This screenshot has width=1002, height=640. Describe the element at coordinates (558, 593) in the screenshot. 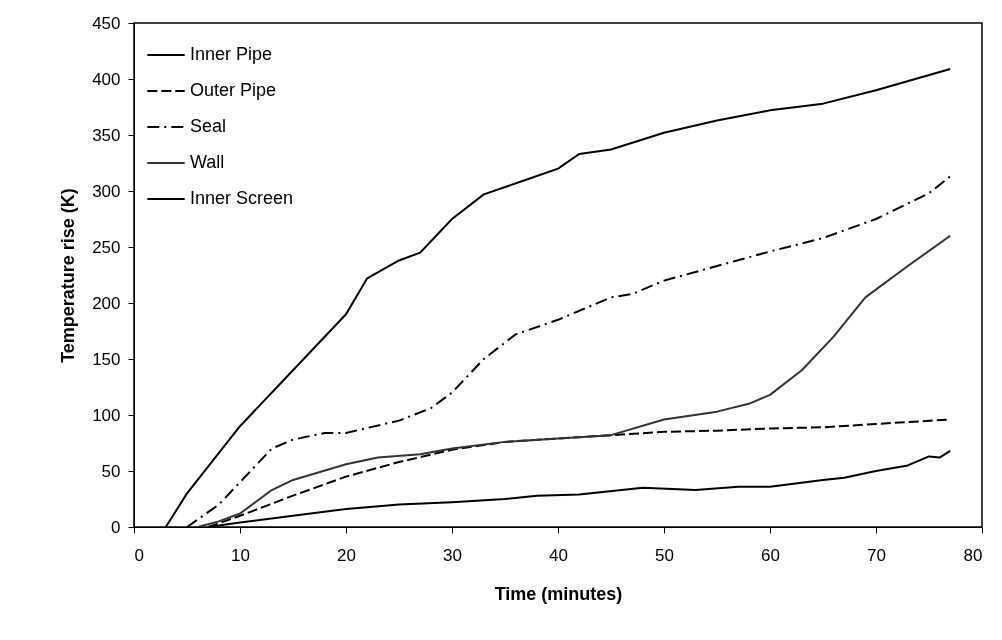

I see `x-axis-title: Time (minutes)` at that location.